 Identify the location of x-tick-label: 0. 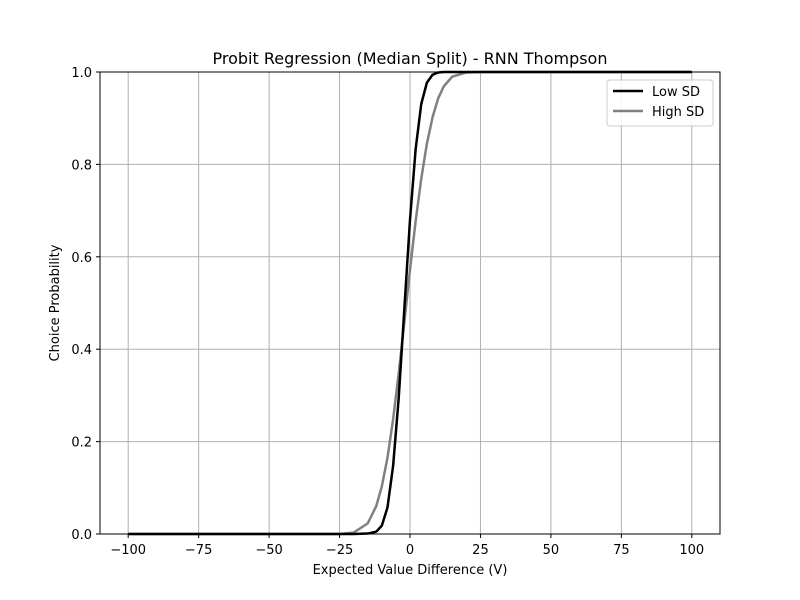
(410, 550).